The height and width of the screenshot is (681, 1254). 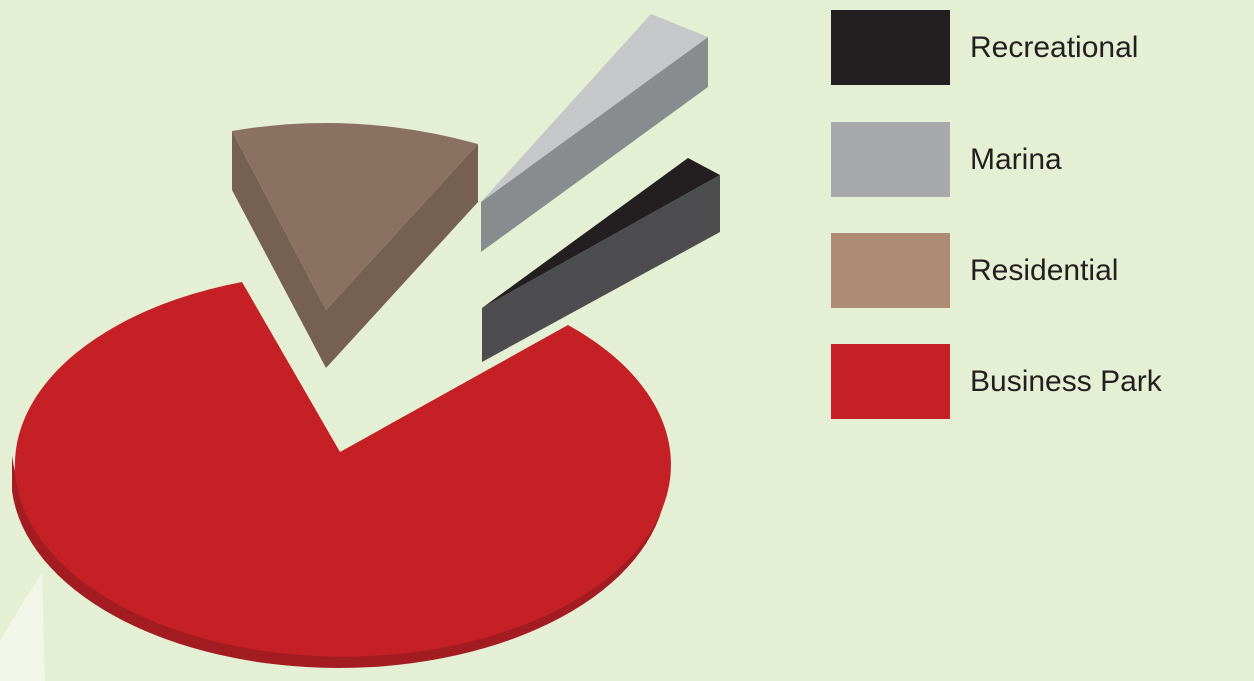 What do you see at coordinates (890, 270) in the screenshot?
I see `legend-swatch-residential` at bounding box center [890, 270].